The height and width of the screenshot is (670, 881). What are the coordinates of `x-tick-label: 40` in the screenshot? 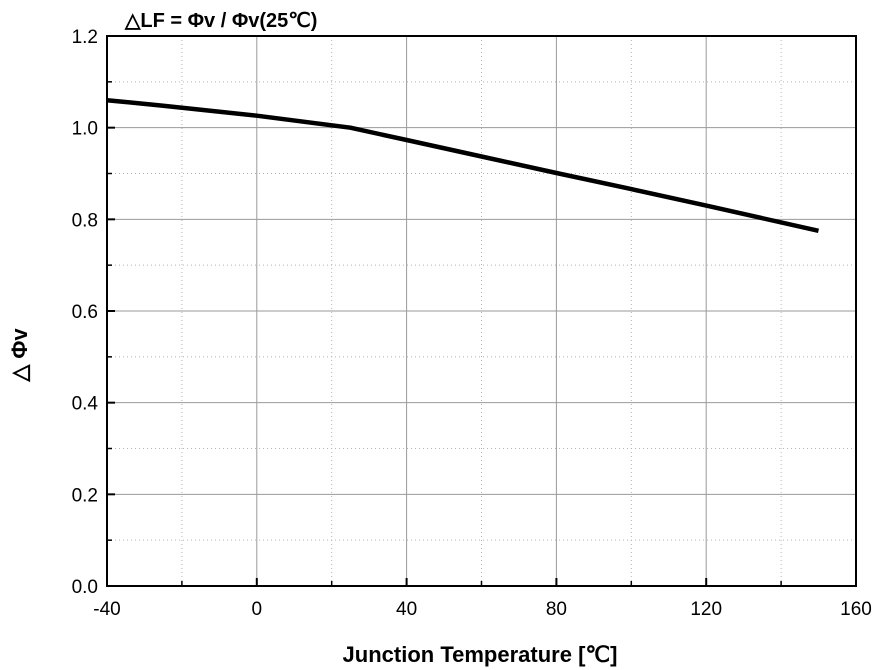 It's located at (406, 609).